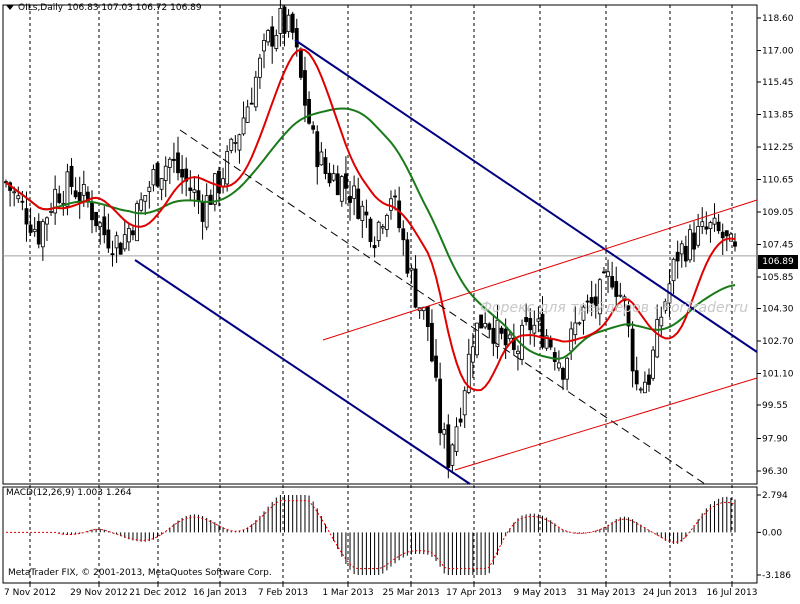 This screenshot has height=604, width=800. Describe the element at coordinates (776, 576) in the screenshot. I see `macd-y-tick-label: -3.186` at that location.